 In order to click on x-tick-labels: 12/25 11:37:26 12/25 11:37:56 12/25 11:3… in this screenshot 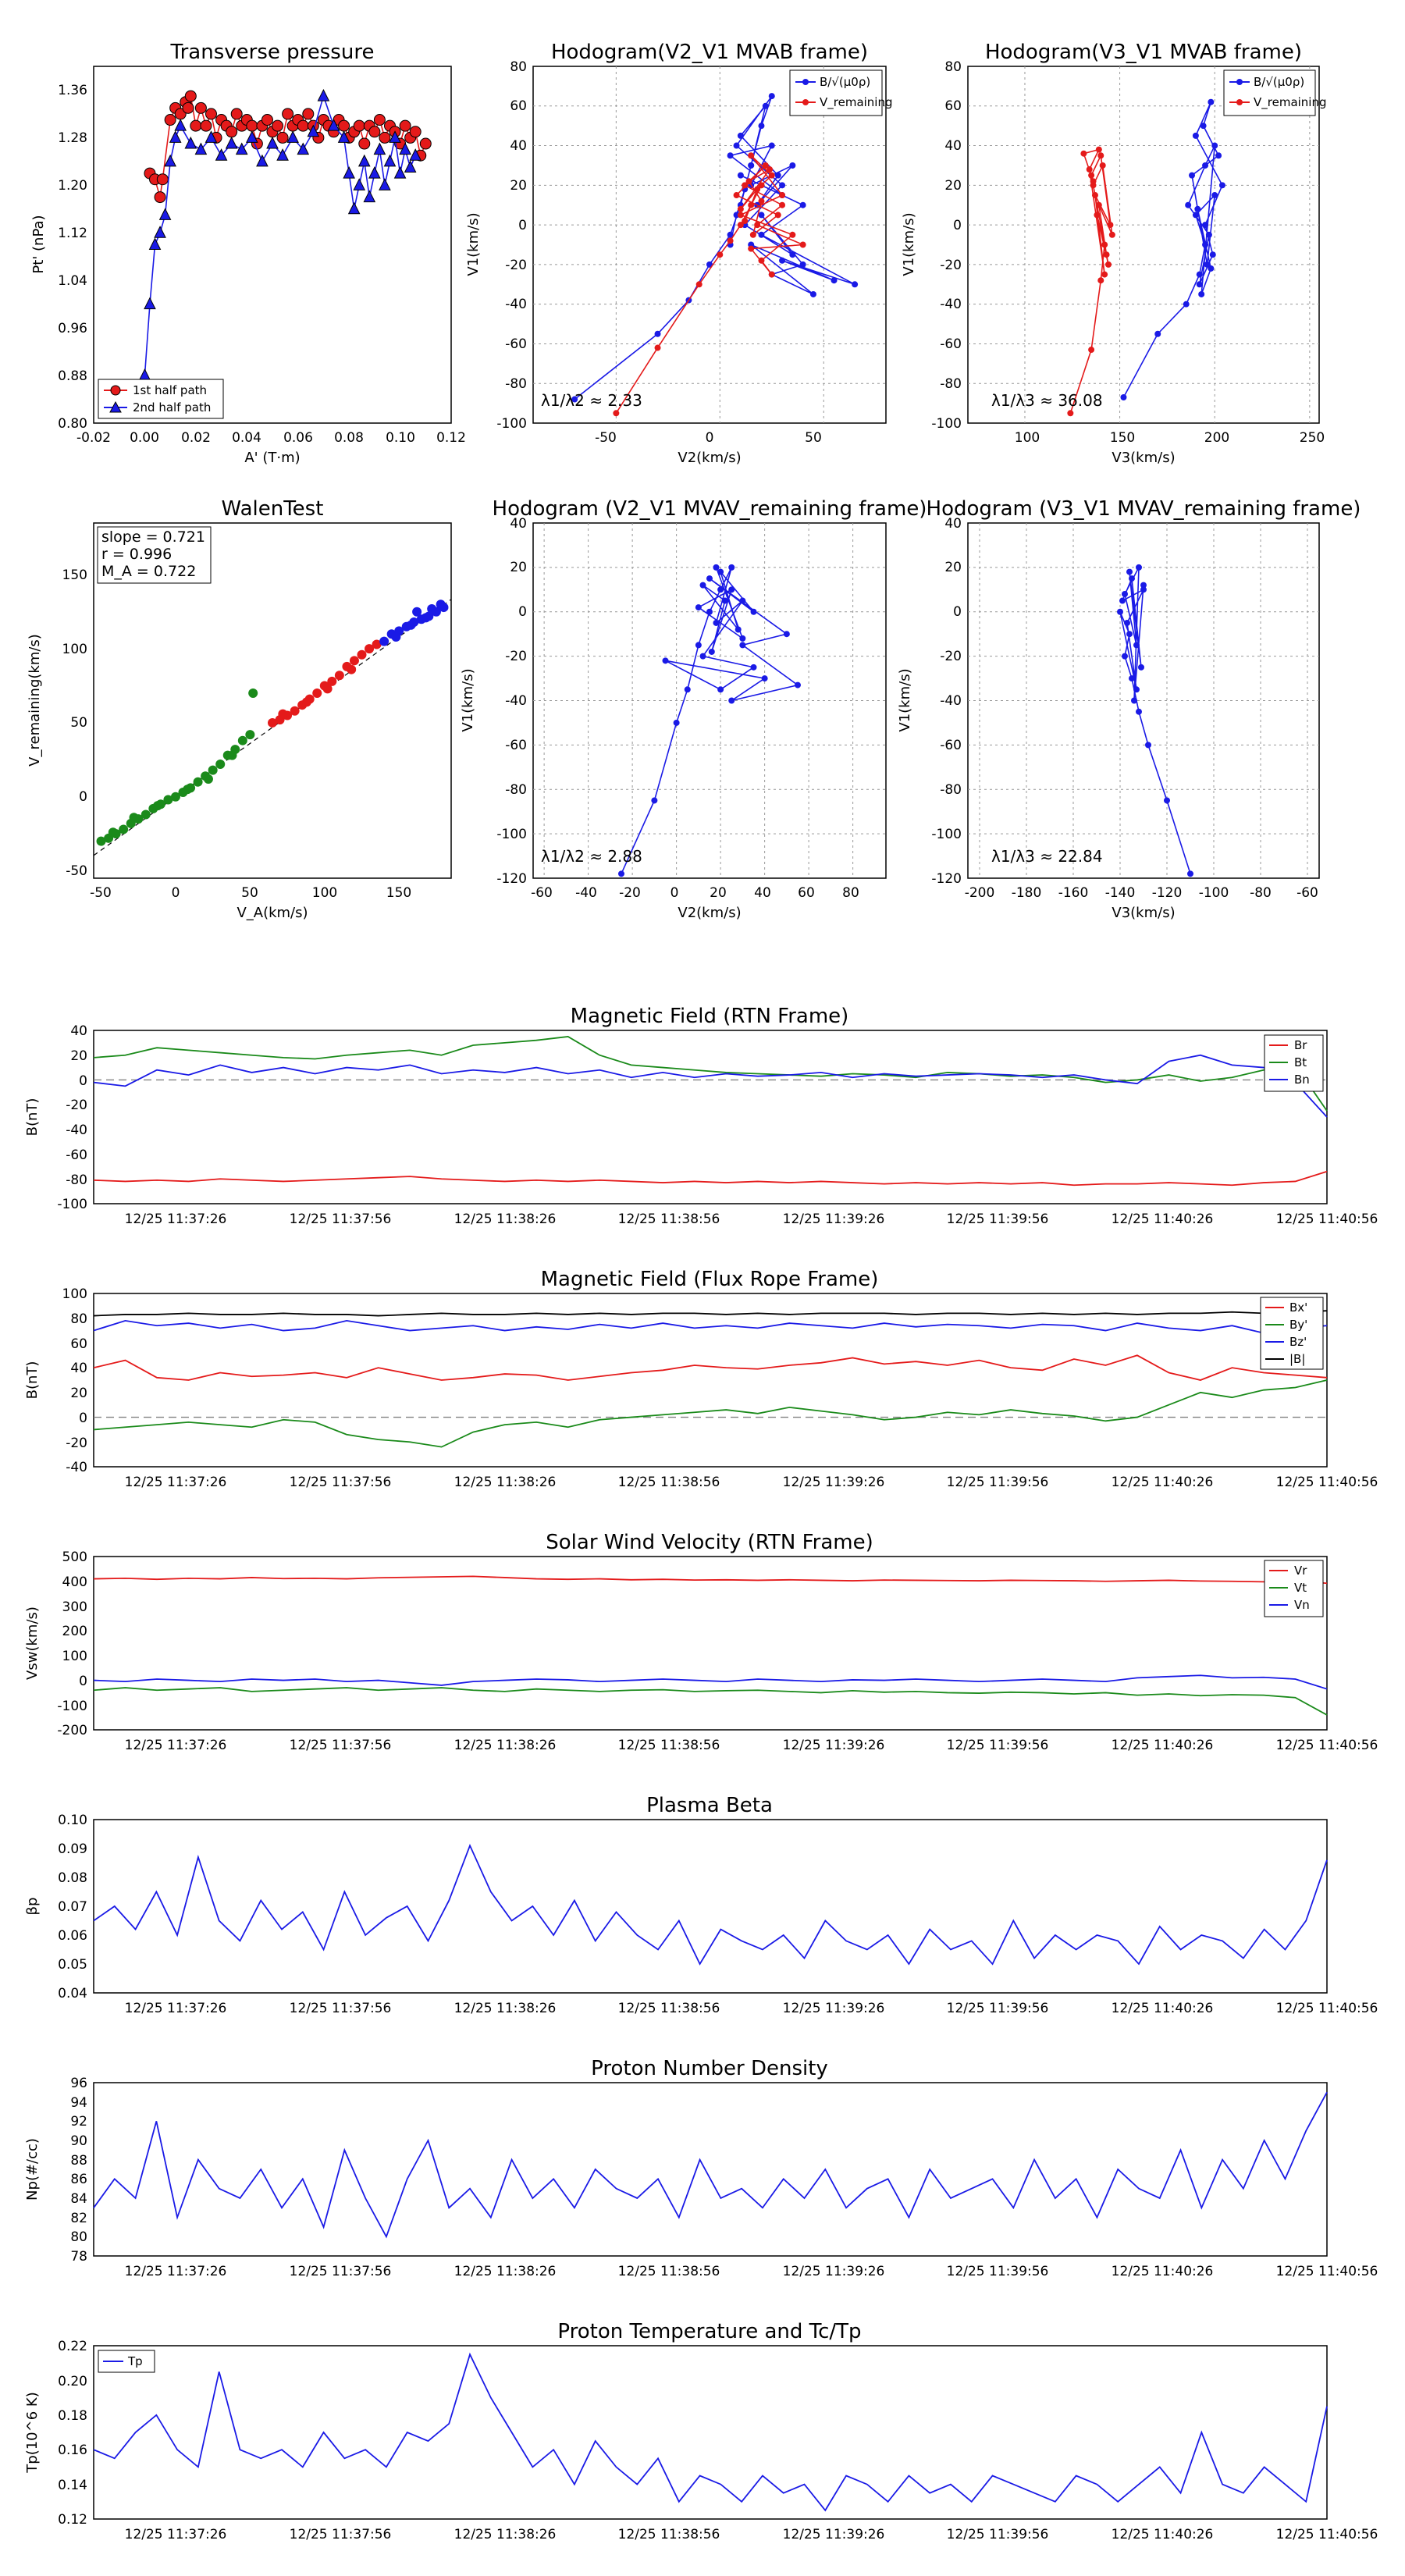, I will do `click(751, 2534)`.